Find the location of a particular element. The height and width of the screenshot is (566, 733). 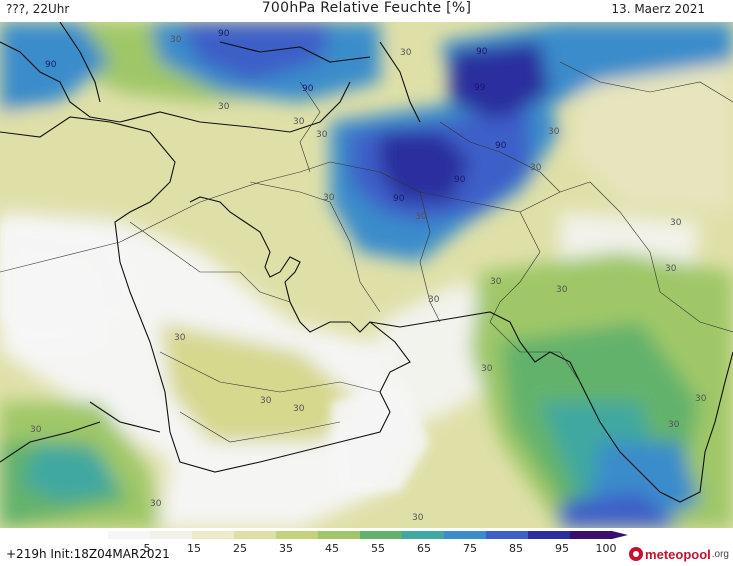

run-info: +219h Init:18Z04MAR2021 is located at coordinates (88, 554).